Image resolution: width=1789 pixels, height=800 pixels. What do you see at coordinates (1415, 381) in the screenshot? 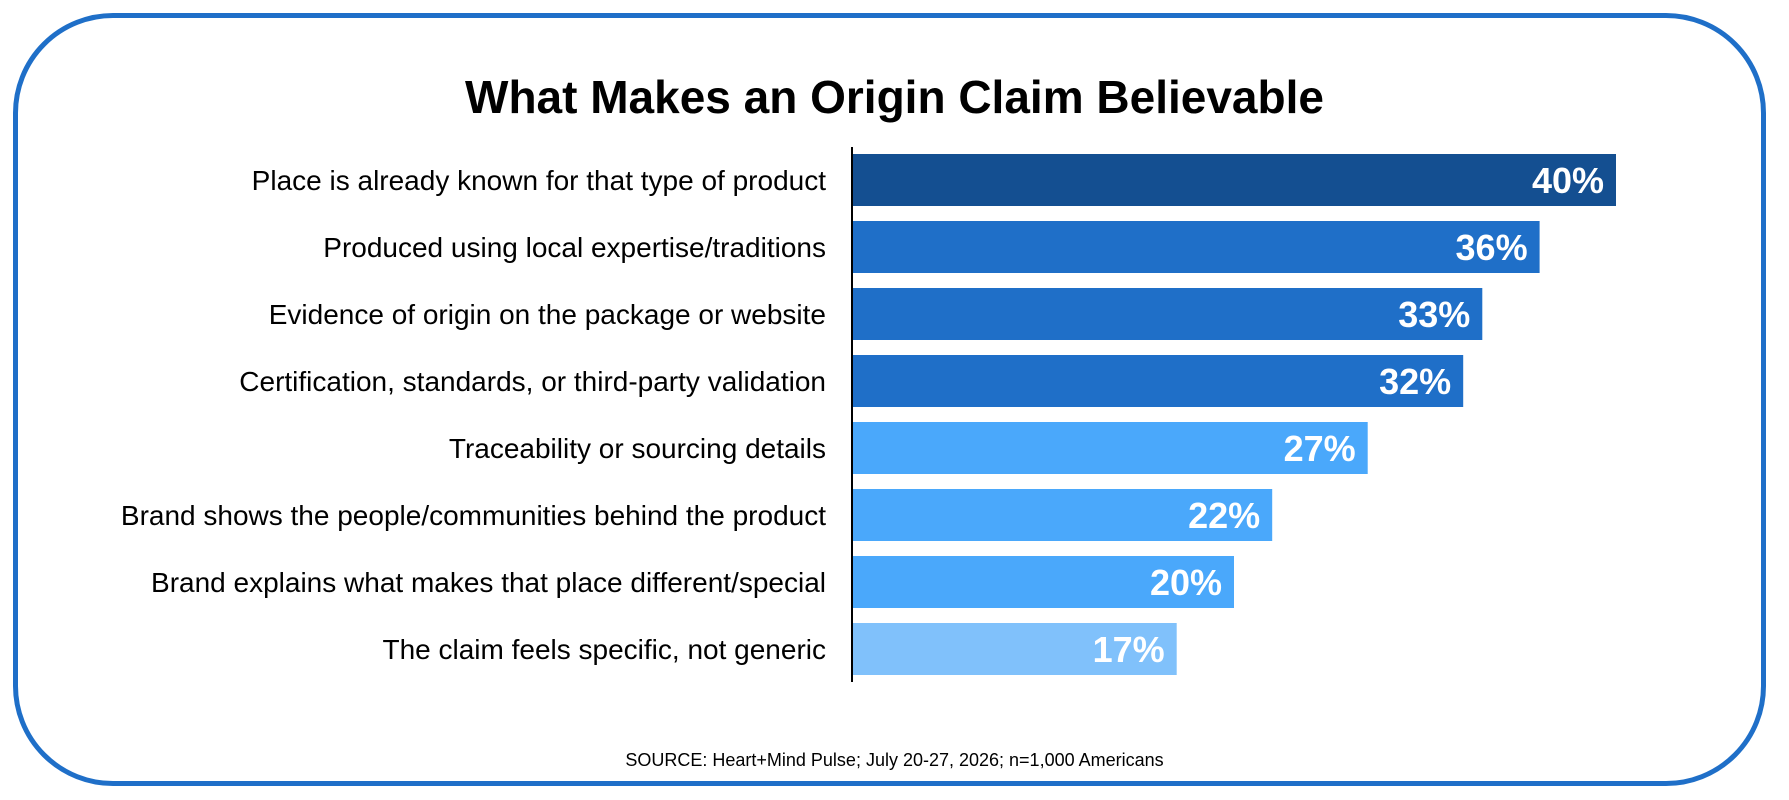
I see `value-label: 32%` at bounding box center [1415, 381].